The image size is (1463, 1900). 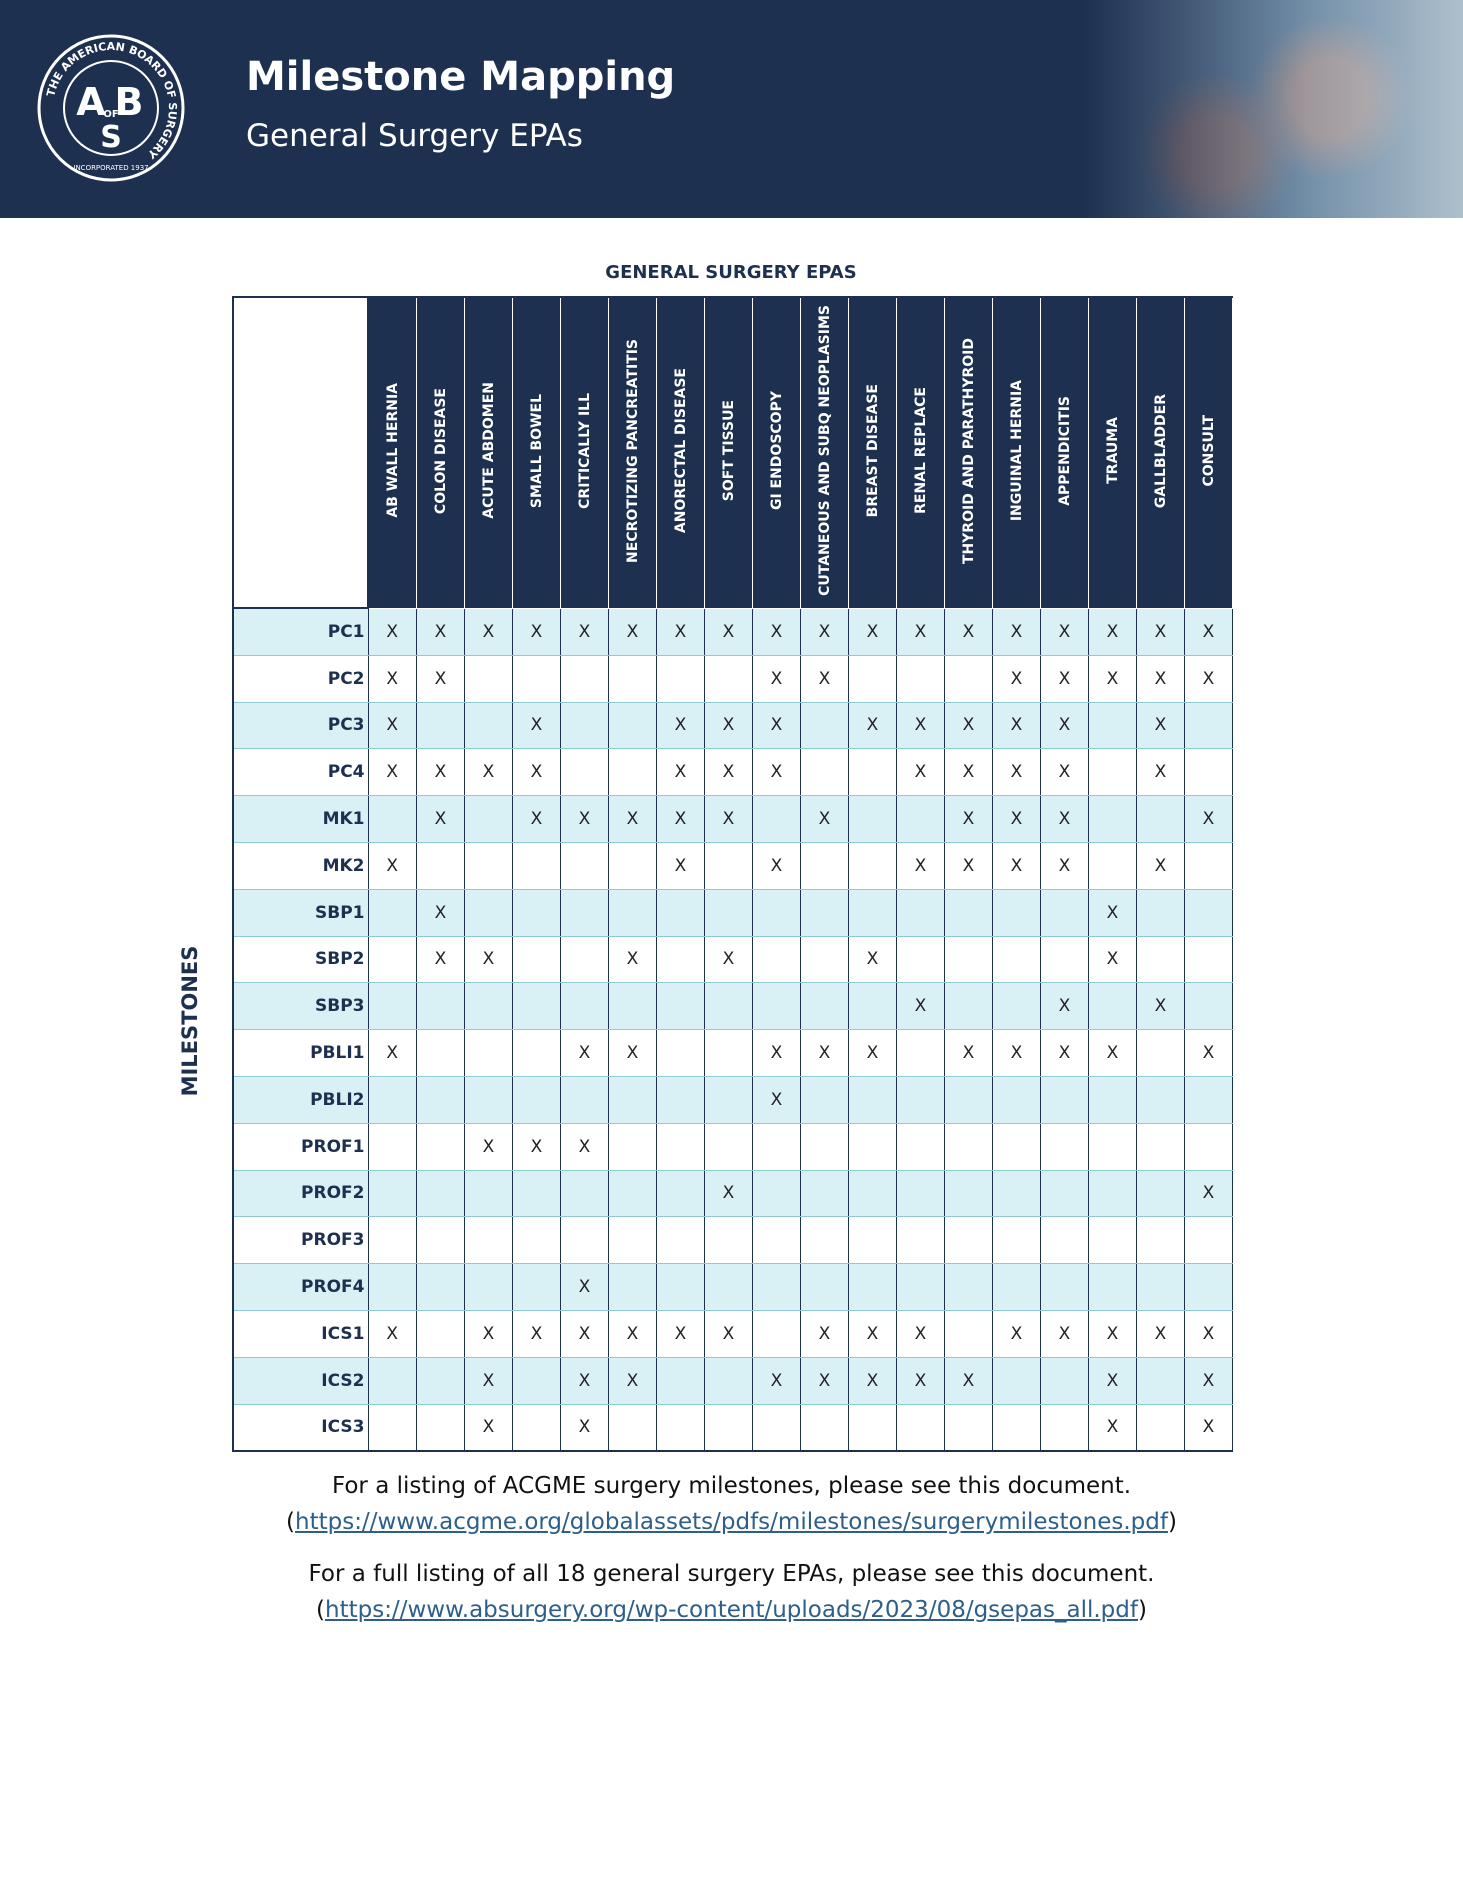 I want to click on row-axis-label: MILESTONES, so click(x=190, y=1021).